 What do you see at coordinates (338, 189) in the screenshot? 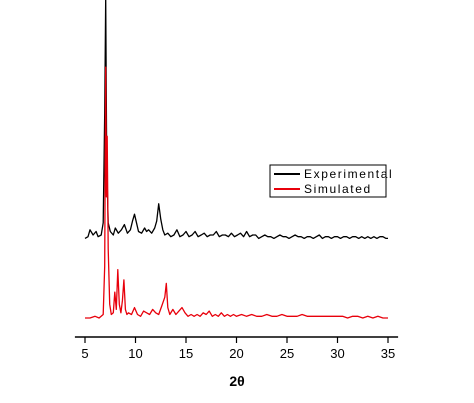
I see `legend-label-simulated: Simulated` at bounding box center [338, 189].